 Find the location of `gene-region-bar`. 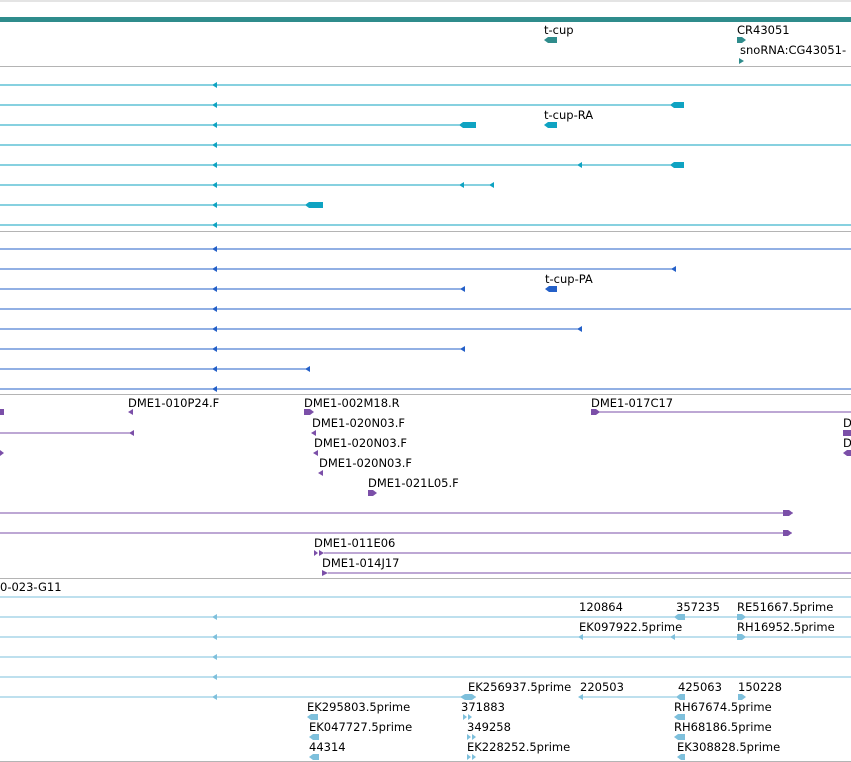

gene-region-bar is located at coordinates (425, 19).